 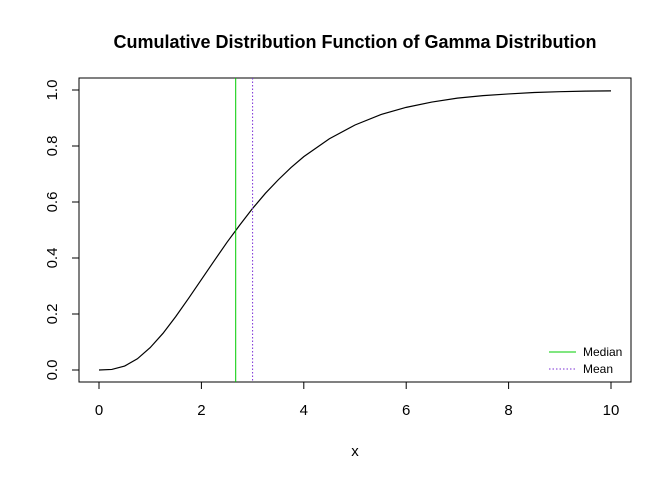 I want to click on y-tick-label: 0.0, so click(x=52, y=370).